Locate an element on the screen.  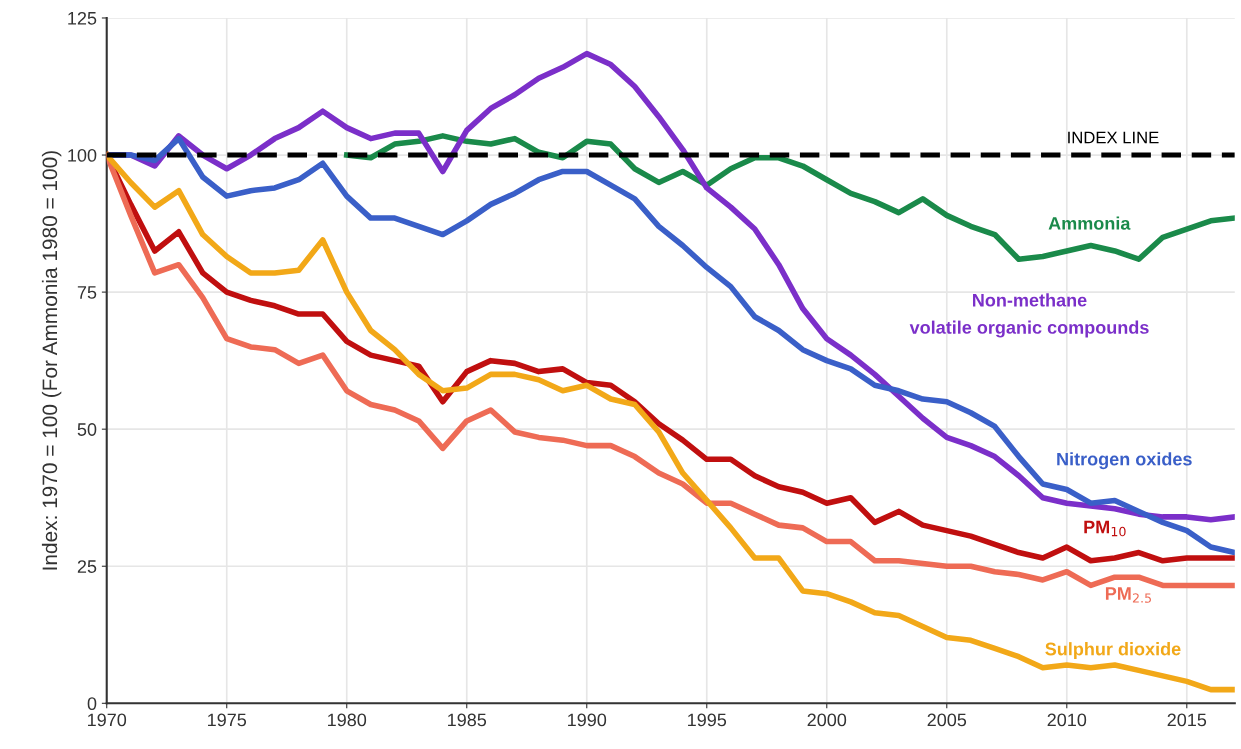
x-tick-label: 1985 is located at coordinates (467, 720).